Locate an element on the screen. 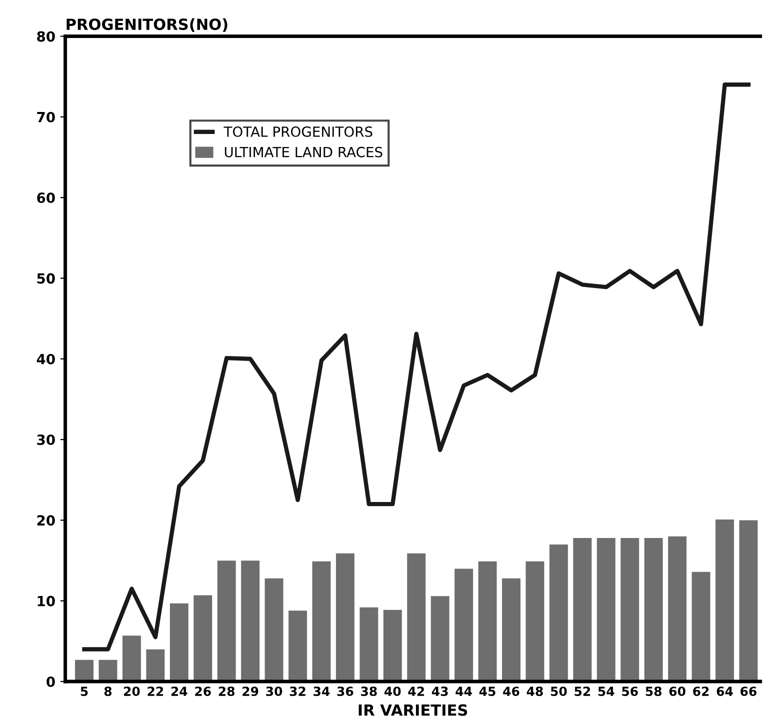 The width and height of the screenshot is (768, 725). x-axis-title: IR VARIETIES is located at coordinates (413, 710).